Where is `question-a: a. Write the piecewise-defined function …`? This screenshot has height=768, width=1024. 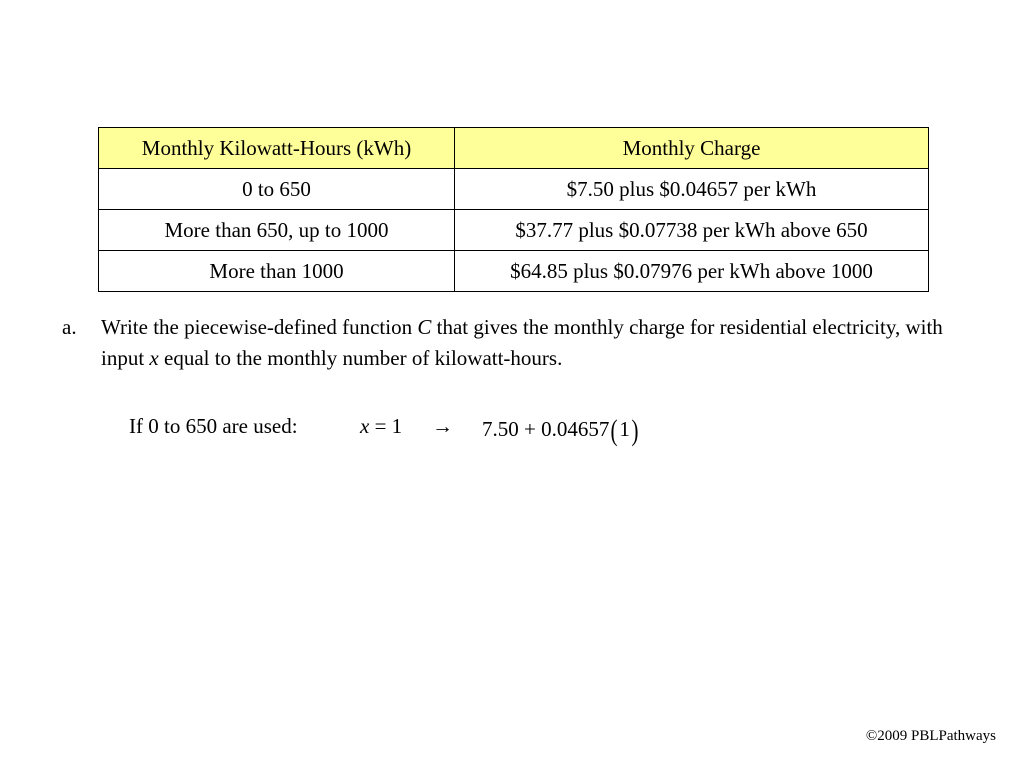
question-a: a. Write the piecewise-defined function … is located at coordinates (522, 343).